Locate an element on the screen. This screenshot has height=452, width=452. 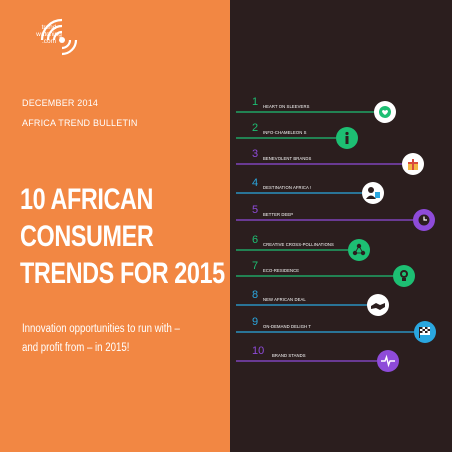
trendwatching-logo: trend watching .com is located at coordinates (49, 38).